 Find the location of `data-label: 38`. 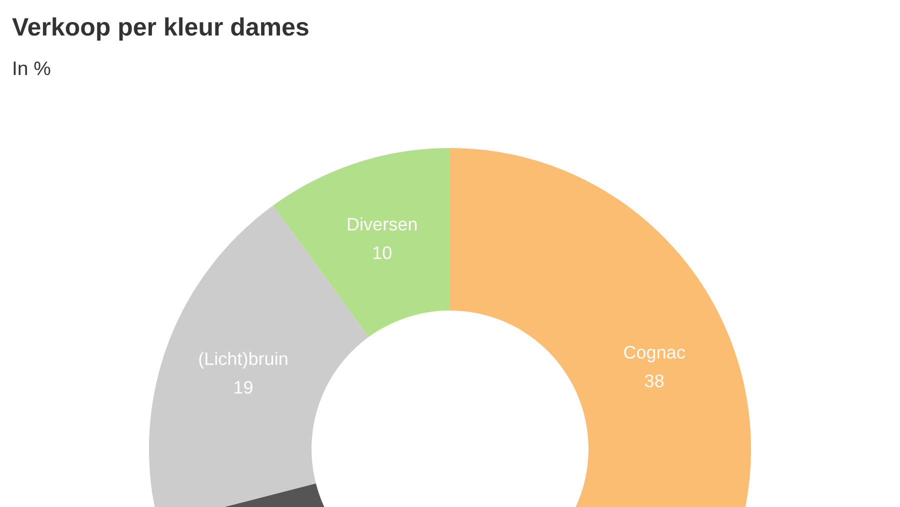

data-label: 38 is located at coordinates (654, 381).